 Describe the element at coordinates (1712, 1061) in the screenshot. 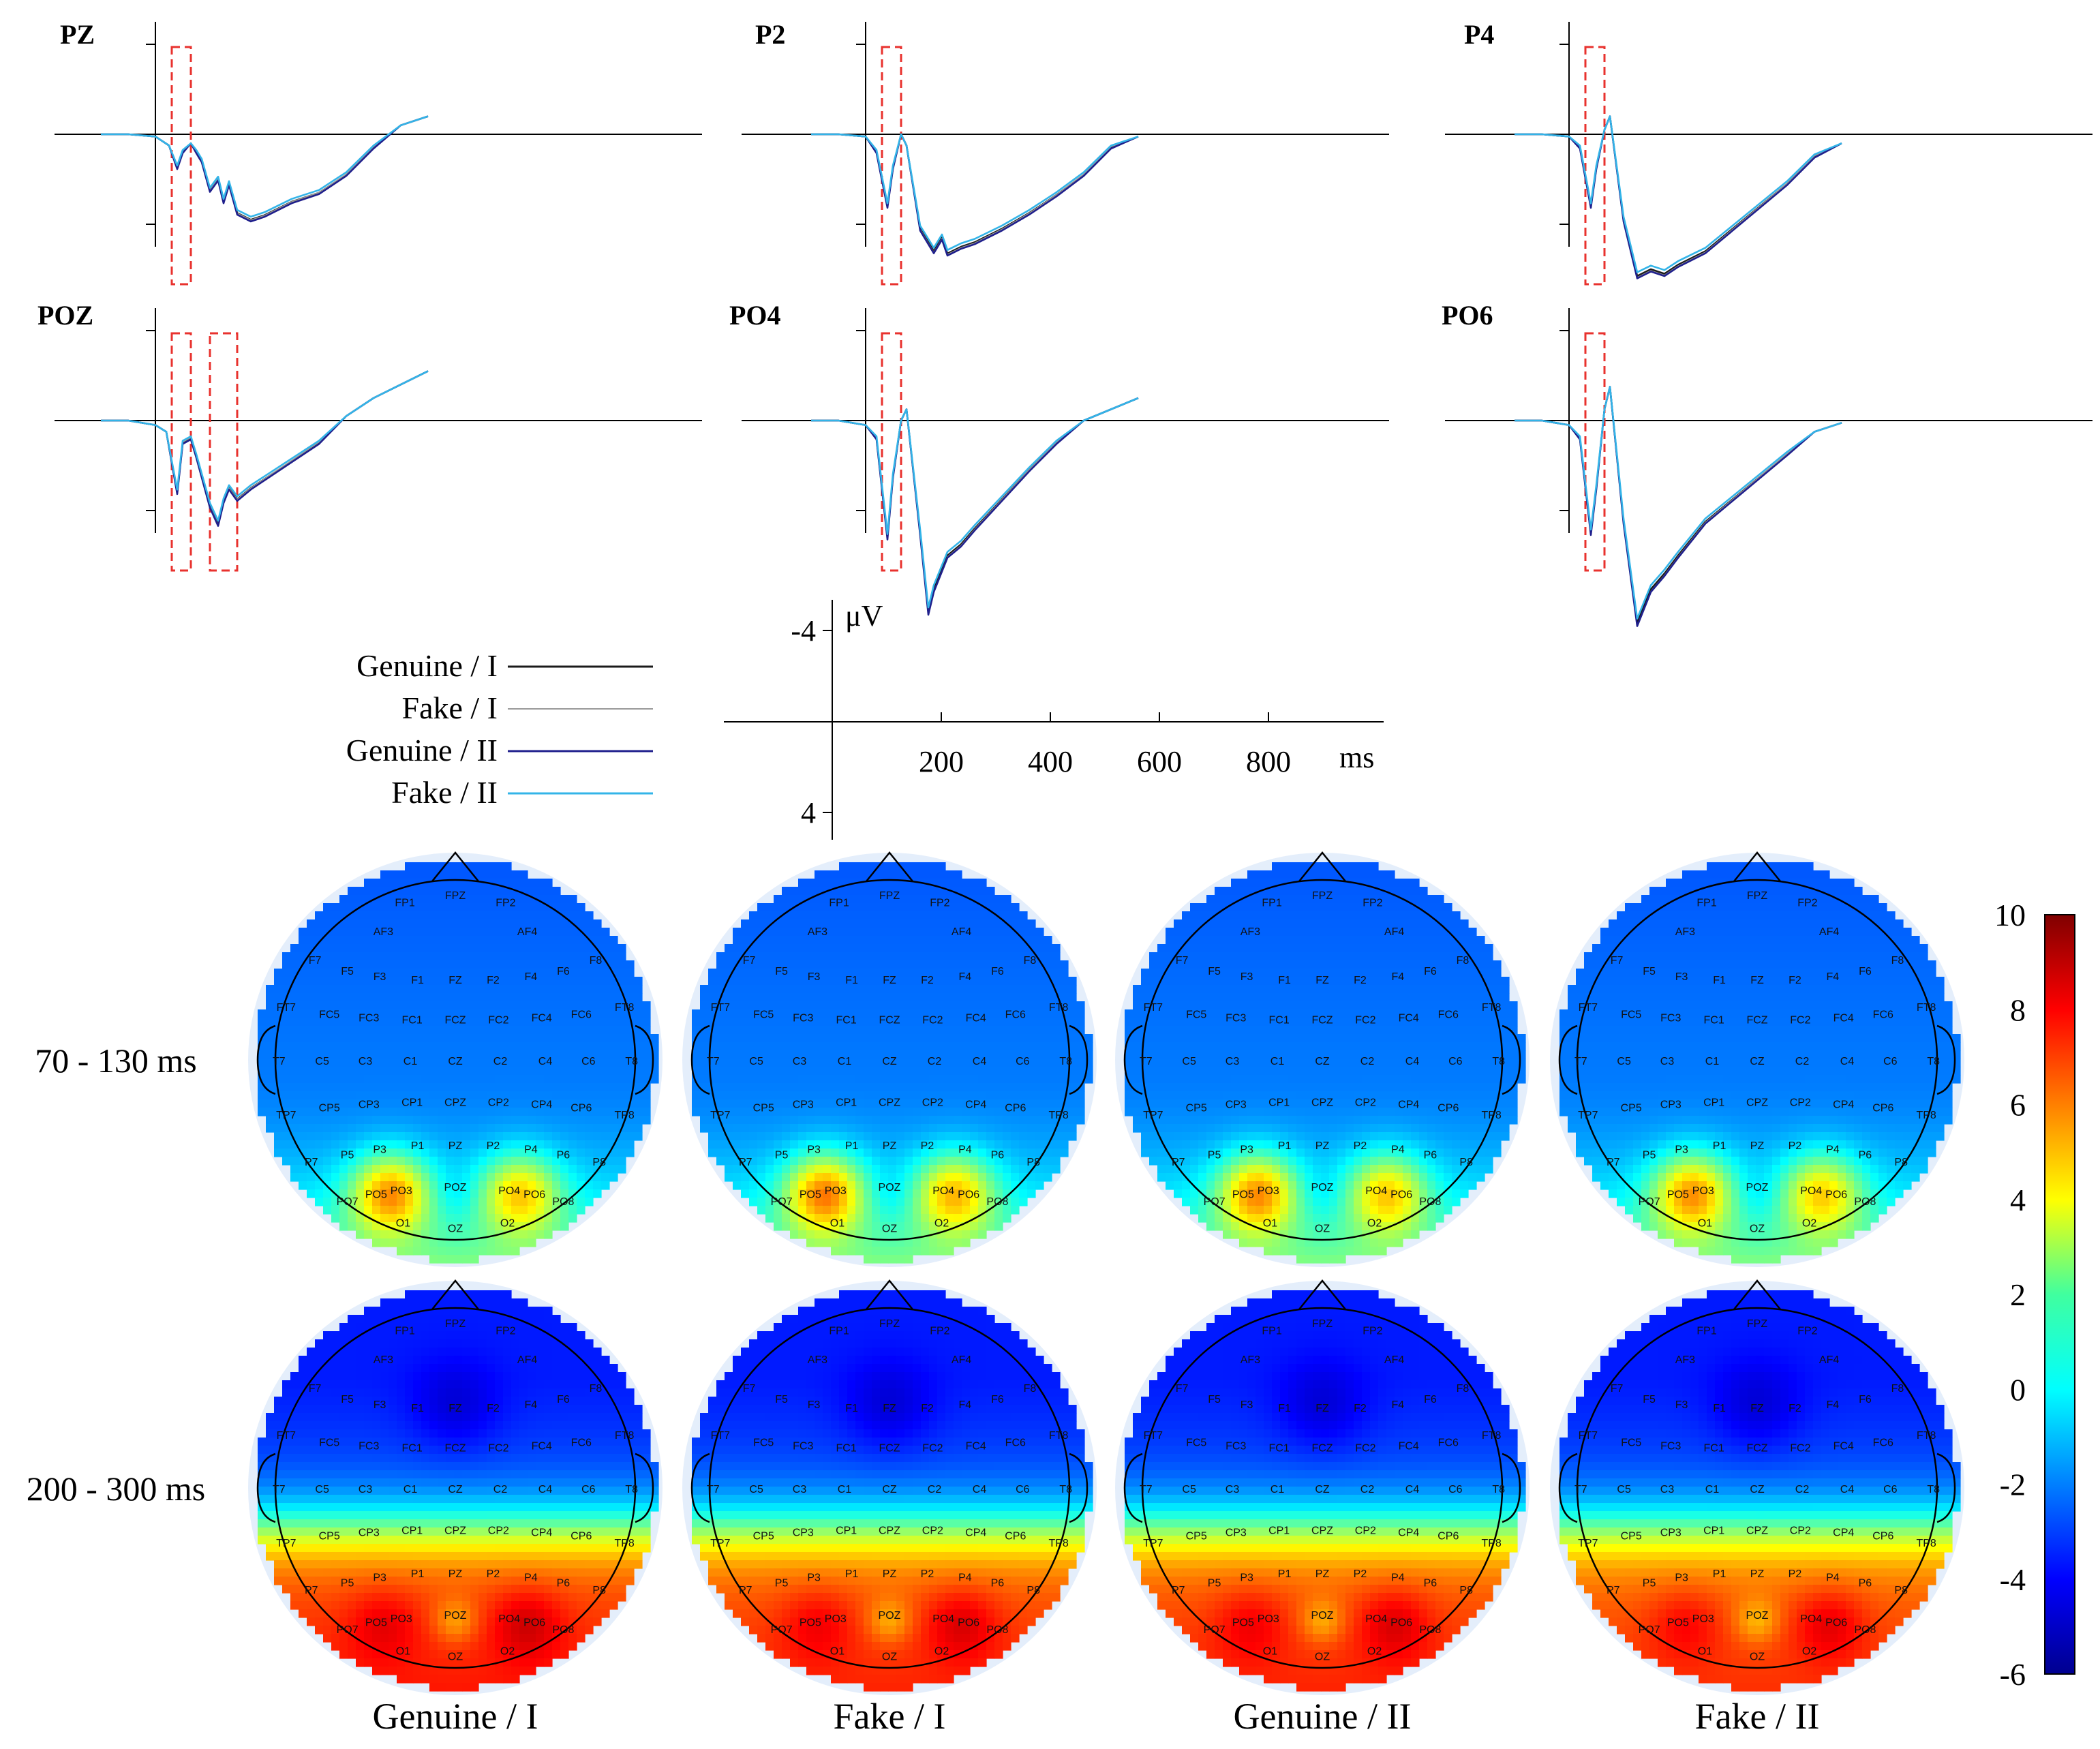

I see `electrode-label: C1` at that location.